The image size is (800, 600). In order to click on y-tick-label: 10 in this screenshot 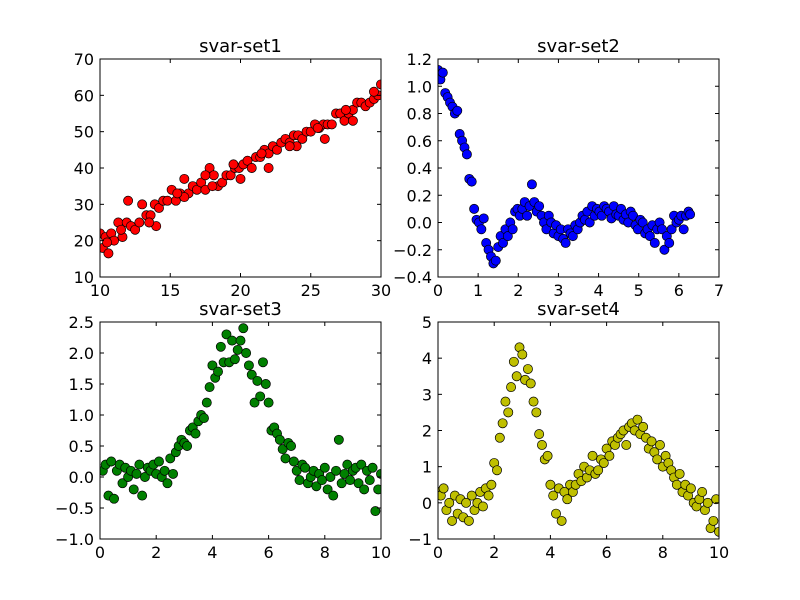, I will do `click(84, 277)`.